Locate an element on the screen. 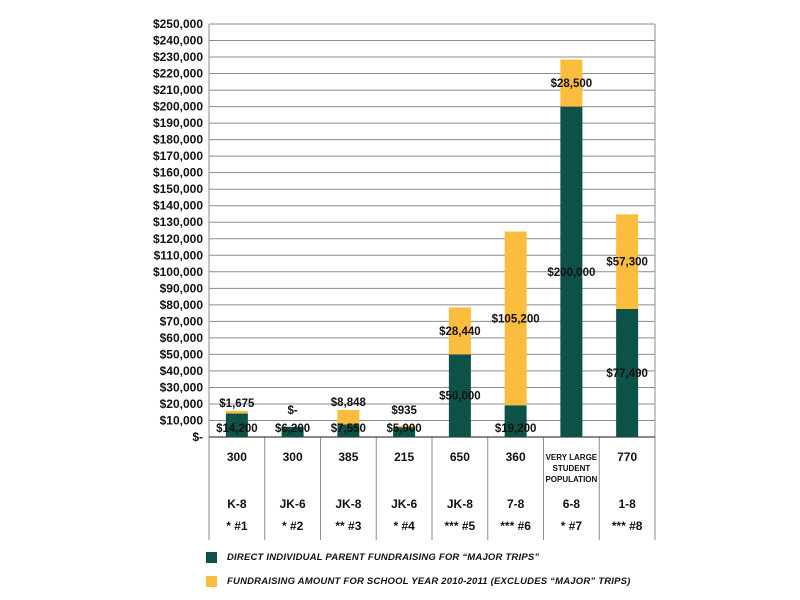 This screenshot has height=600, width=800. data-label-school-year: $1,675 is located at coordinates (237, 404).